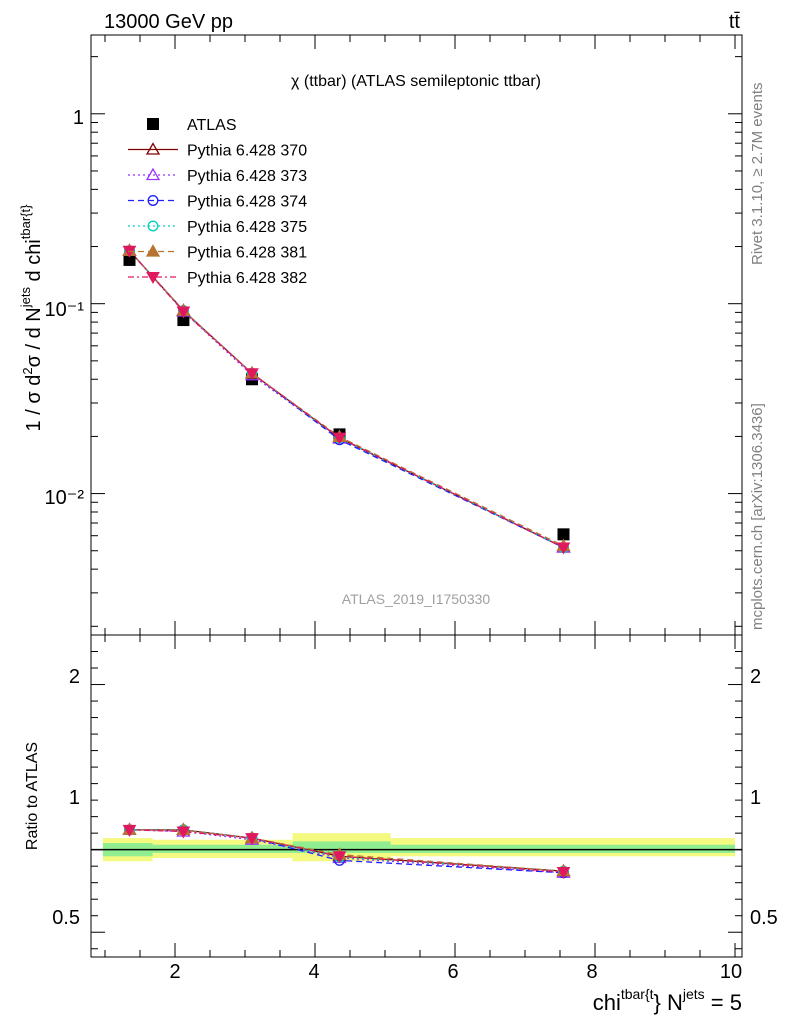 The width and height of the screenshot is (786, 1024). Describe the element at coordinates (591, 972) in the screenshot. I see `x-tick-label: 8` at that location.